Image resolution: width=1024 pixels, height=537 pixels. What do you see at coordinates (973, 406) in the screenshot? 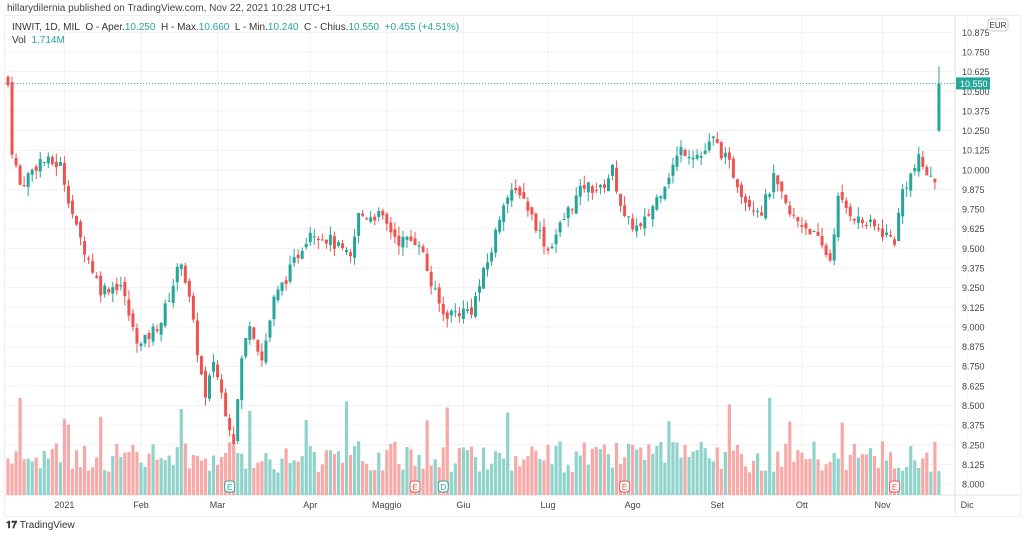
I see `y-tick-label: 8.500` at bounding box center [973, 406].